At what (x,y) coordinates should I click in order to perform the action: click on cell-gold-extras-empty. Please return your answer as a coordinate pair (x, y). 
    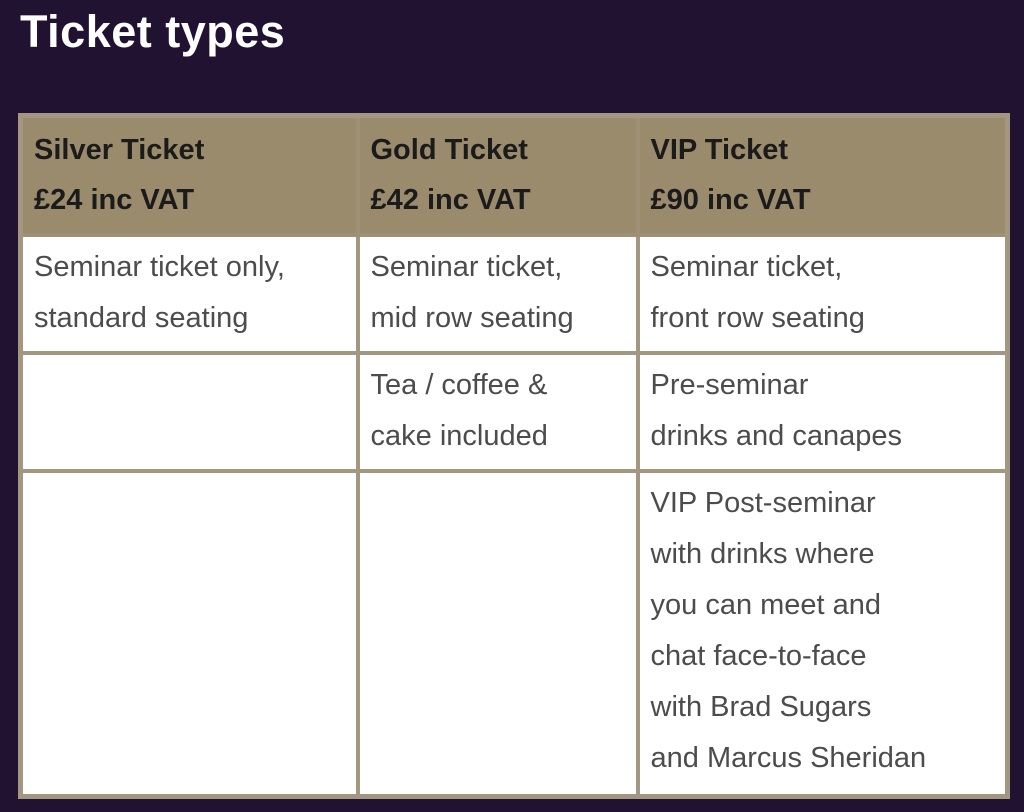
    Looking at the image, I should click on (497, 633).